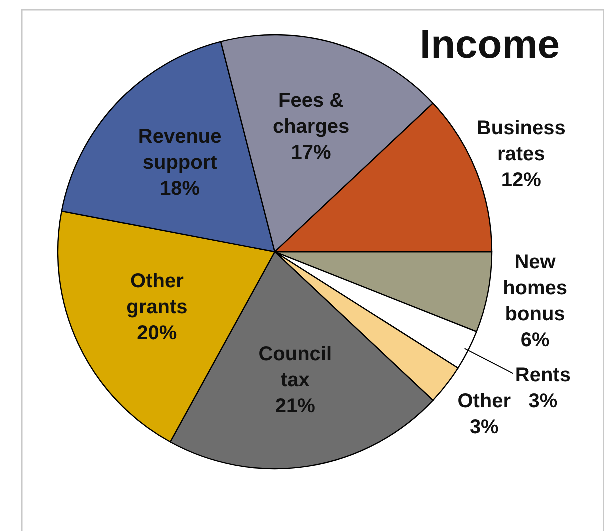  Describe the element at coordinates (521, 141) in the screenshot. I see `slice-label: Business rates` at that location.